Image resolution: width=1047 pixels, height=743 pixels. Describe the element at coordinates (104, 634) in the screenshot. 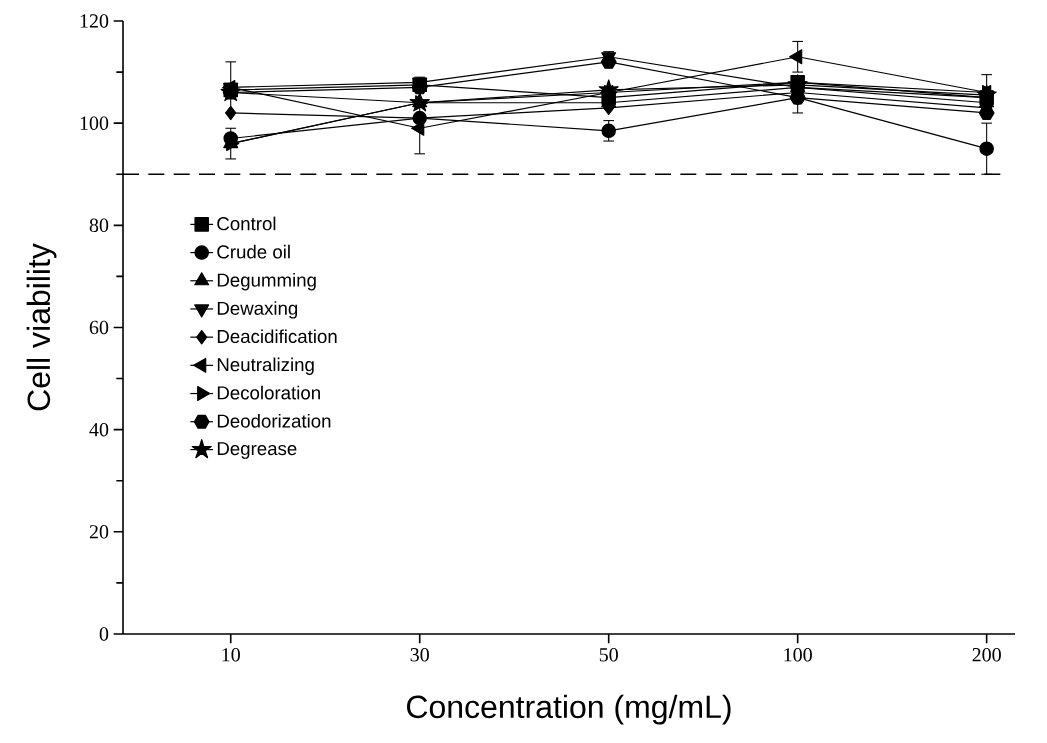

I see `y-tick-label: 0` at that location.